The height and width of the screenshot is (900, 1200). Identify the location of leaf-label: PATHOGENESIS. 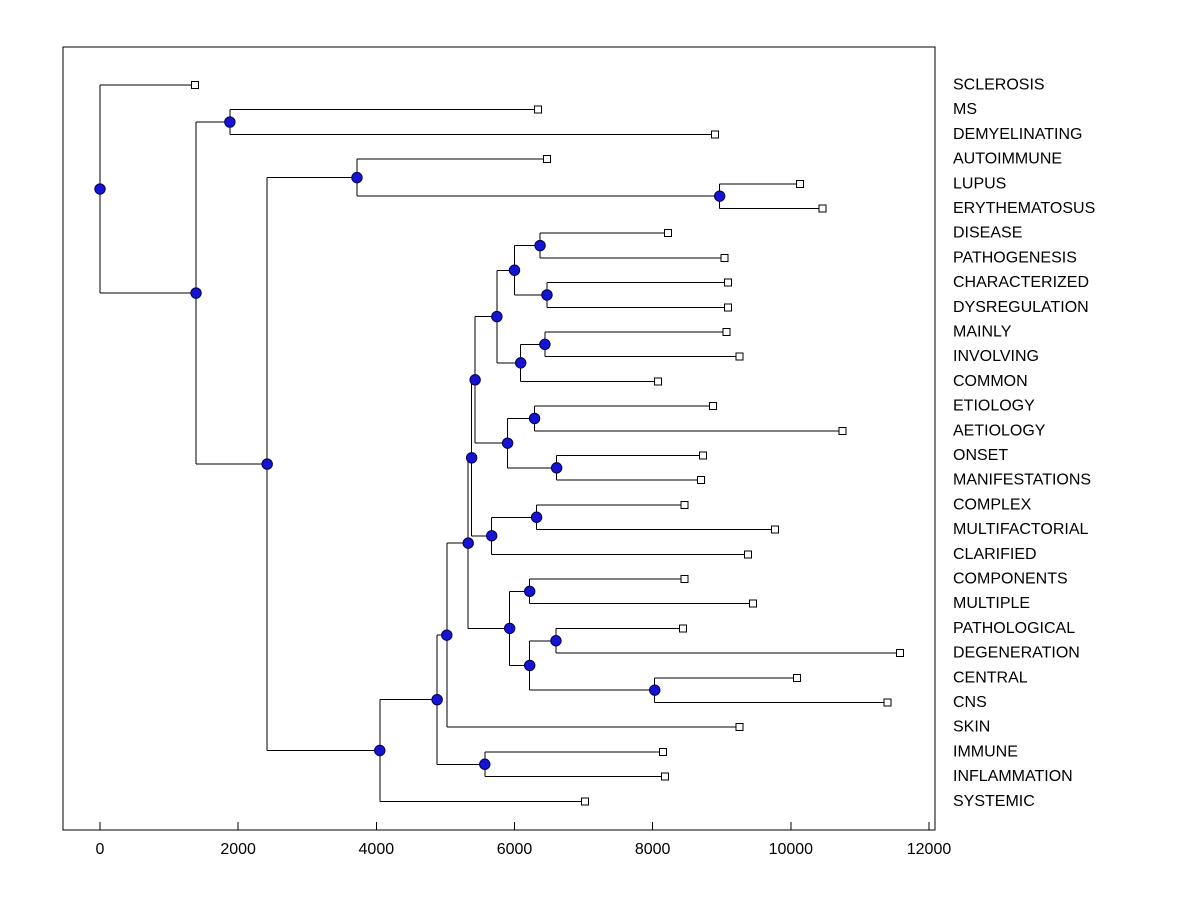
(1015, 257).